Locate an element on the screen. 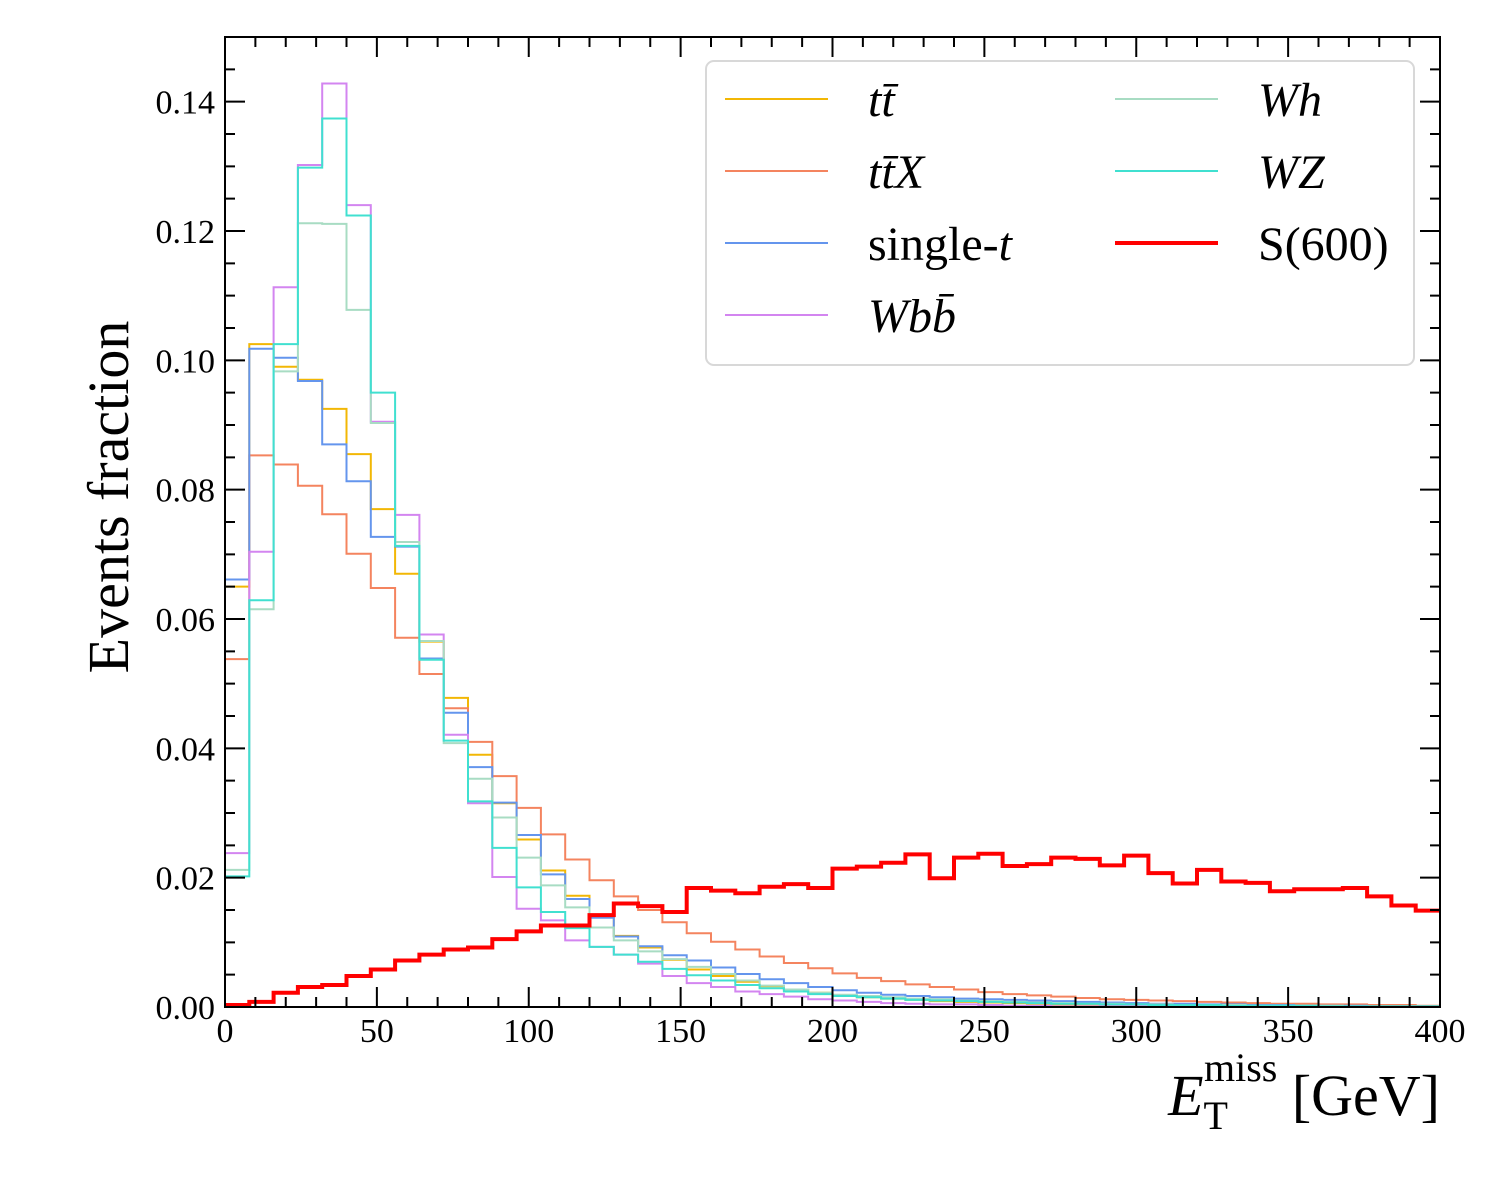 This screenshot has width=1500, height=1200. legend-box is located at coordinates (1060, 213).